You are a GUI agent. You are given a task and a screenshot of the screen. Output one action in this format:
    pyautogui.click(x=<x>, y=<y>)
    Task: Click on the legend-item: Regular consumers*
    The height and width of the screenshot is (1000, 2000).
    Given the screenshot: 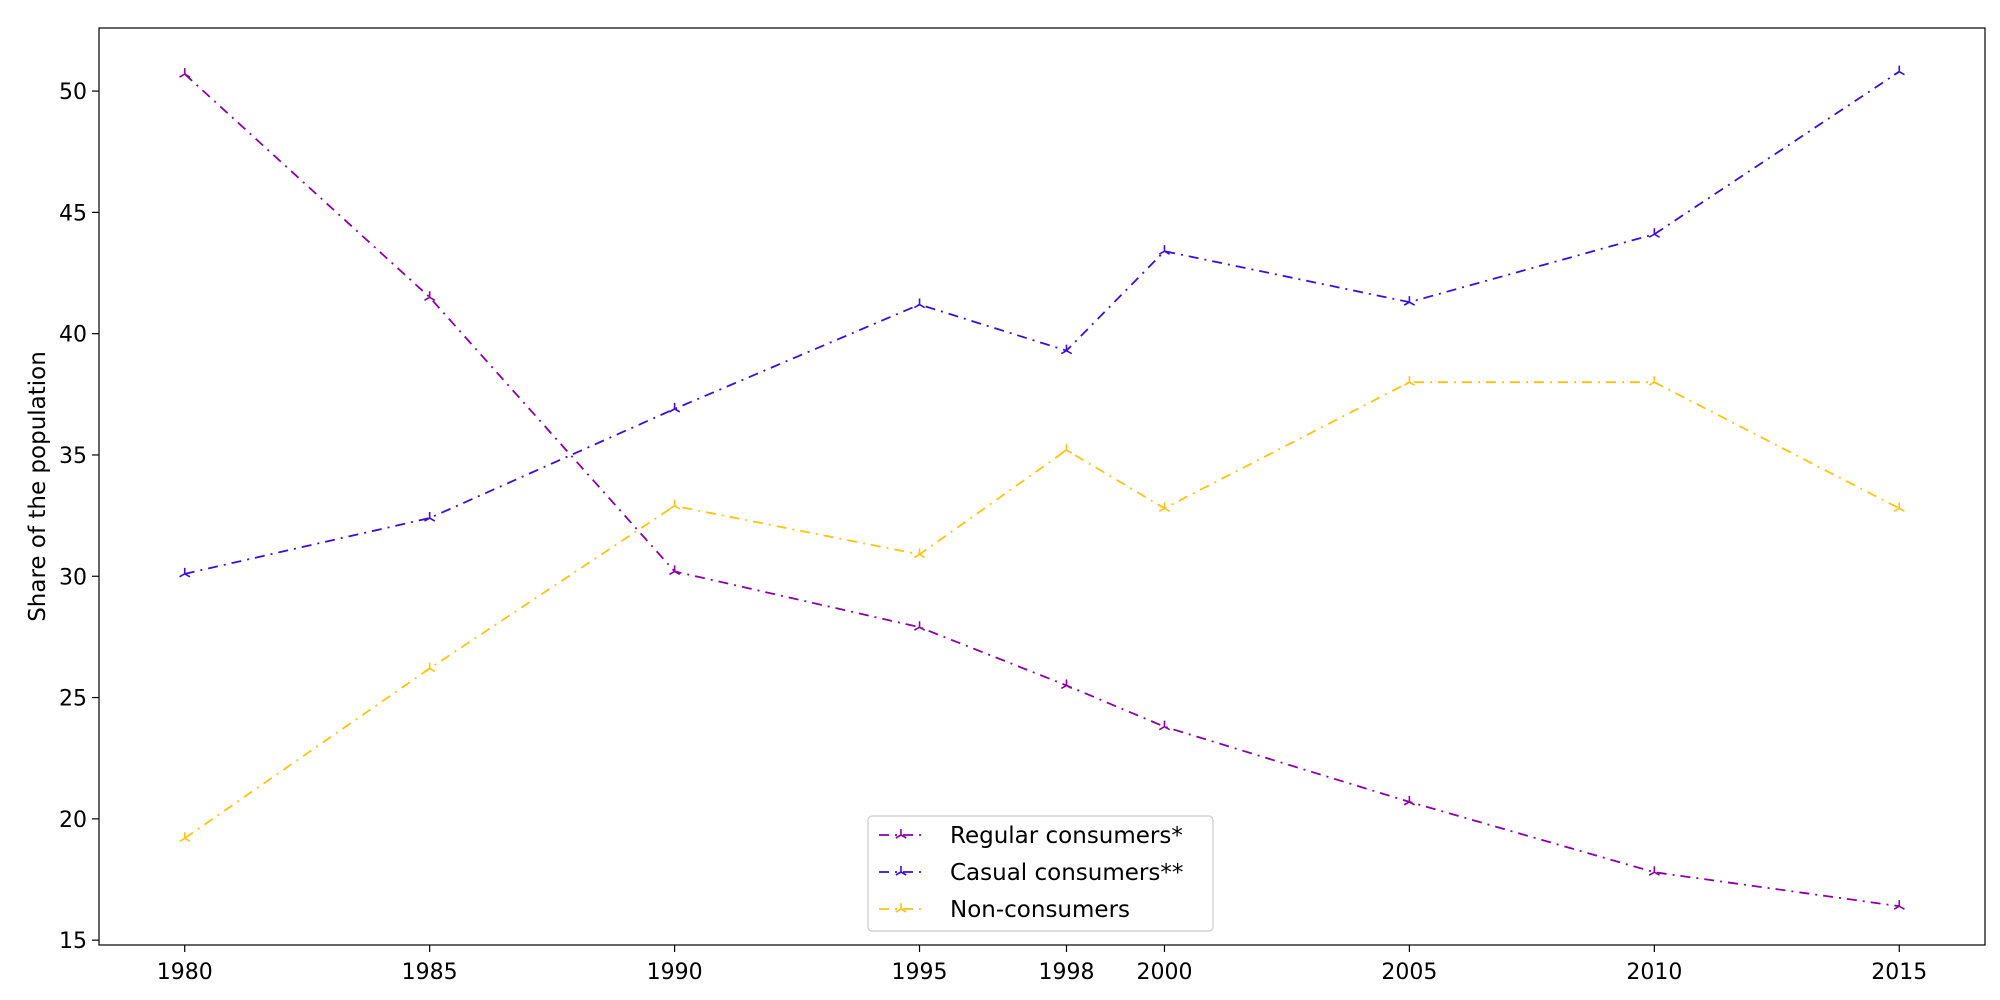 What is the action you would take?
    pyautogui.click(x=1031, y=836)
    